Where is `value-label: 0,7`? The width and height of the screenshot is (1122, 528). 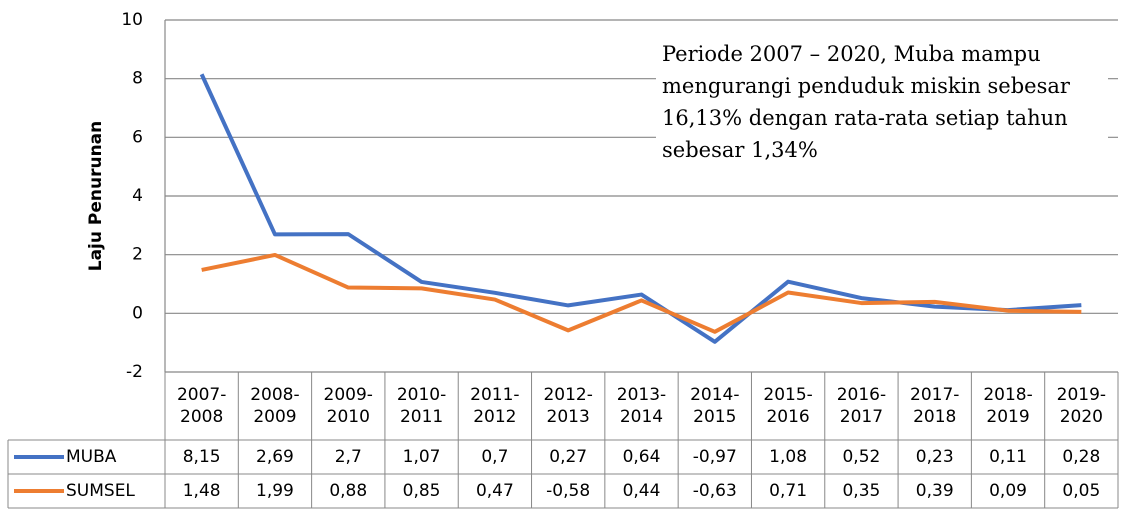
value-label: 0,7 is located at coordinates (495, 457).